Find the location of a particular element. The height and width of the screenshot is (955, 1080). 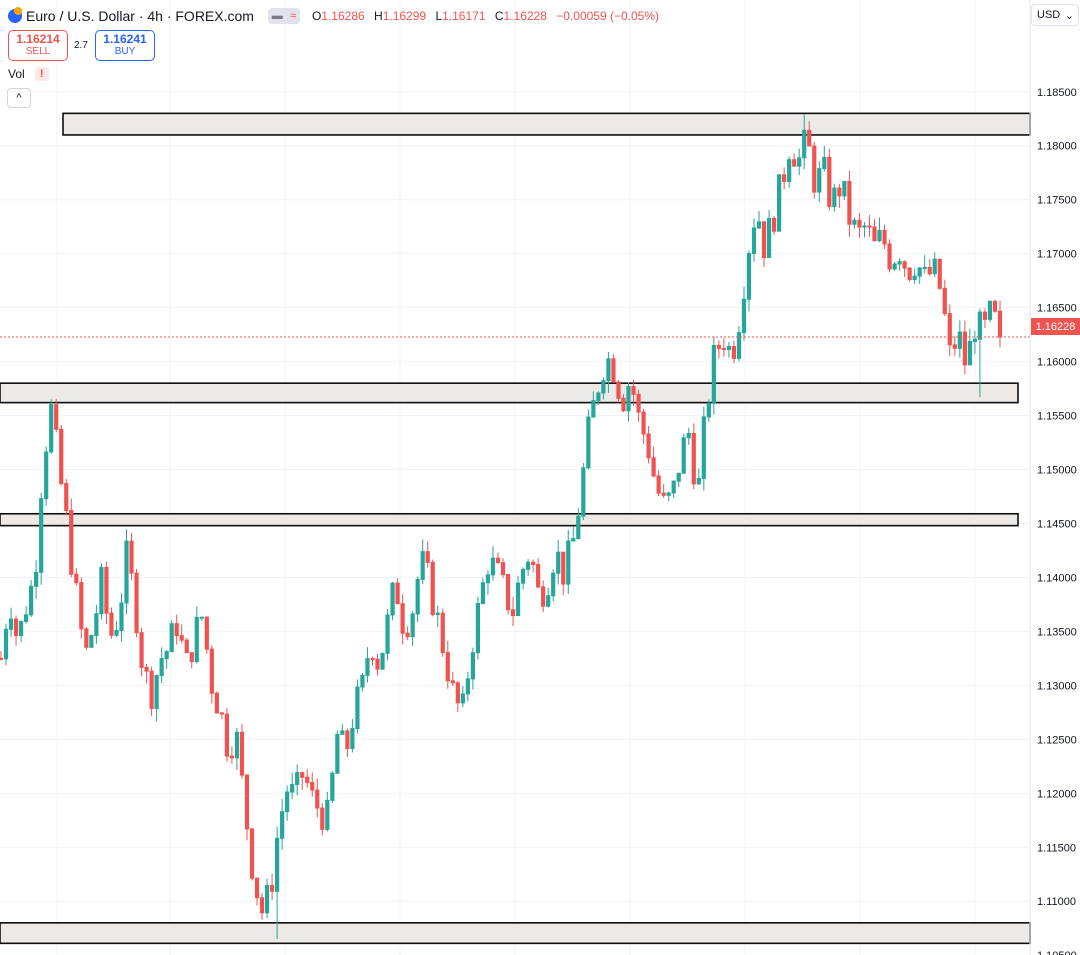

volume-label: Vol is located at coordinates (16, 74).